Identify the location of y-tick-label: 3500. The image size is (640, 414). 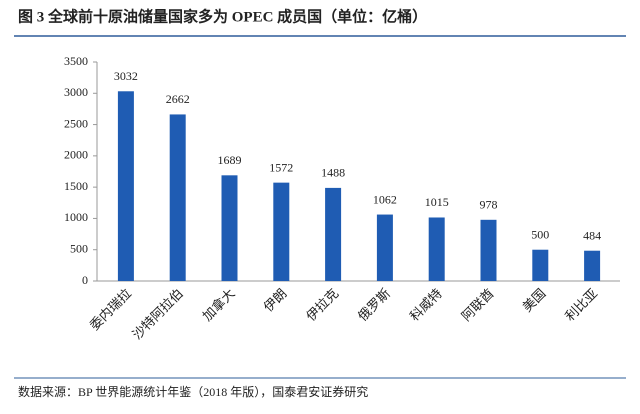
(76, 61).